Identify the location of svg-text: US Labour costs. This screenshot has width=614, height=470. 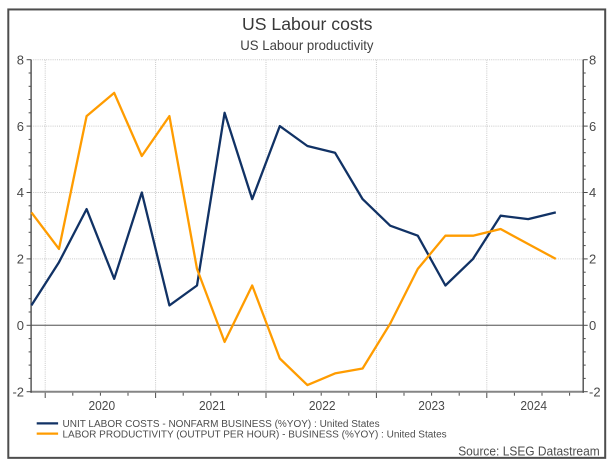
(307, 24).